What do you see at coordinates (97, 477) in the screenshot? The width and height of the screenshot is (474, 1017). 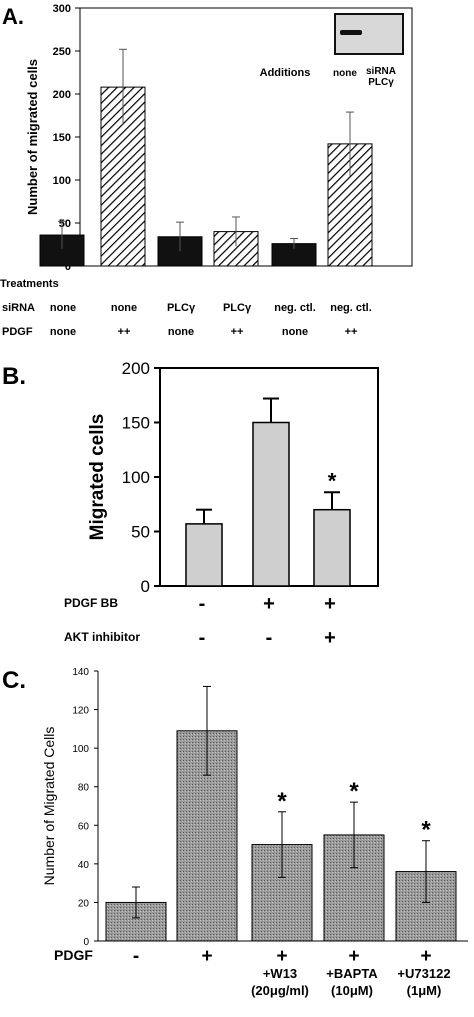 I see `y-axis-label: Migrated cells` at bounding box center [97, 477].